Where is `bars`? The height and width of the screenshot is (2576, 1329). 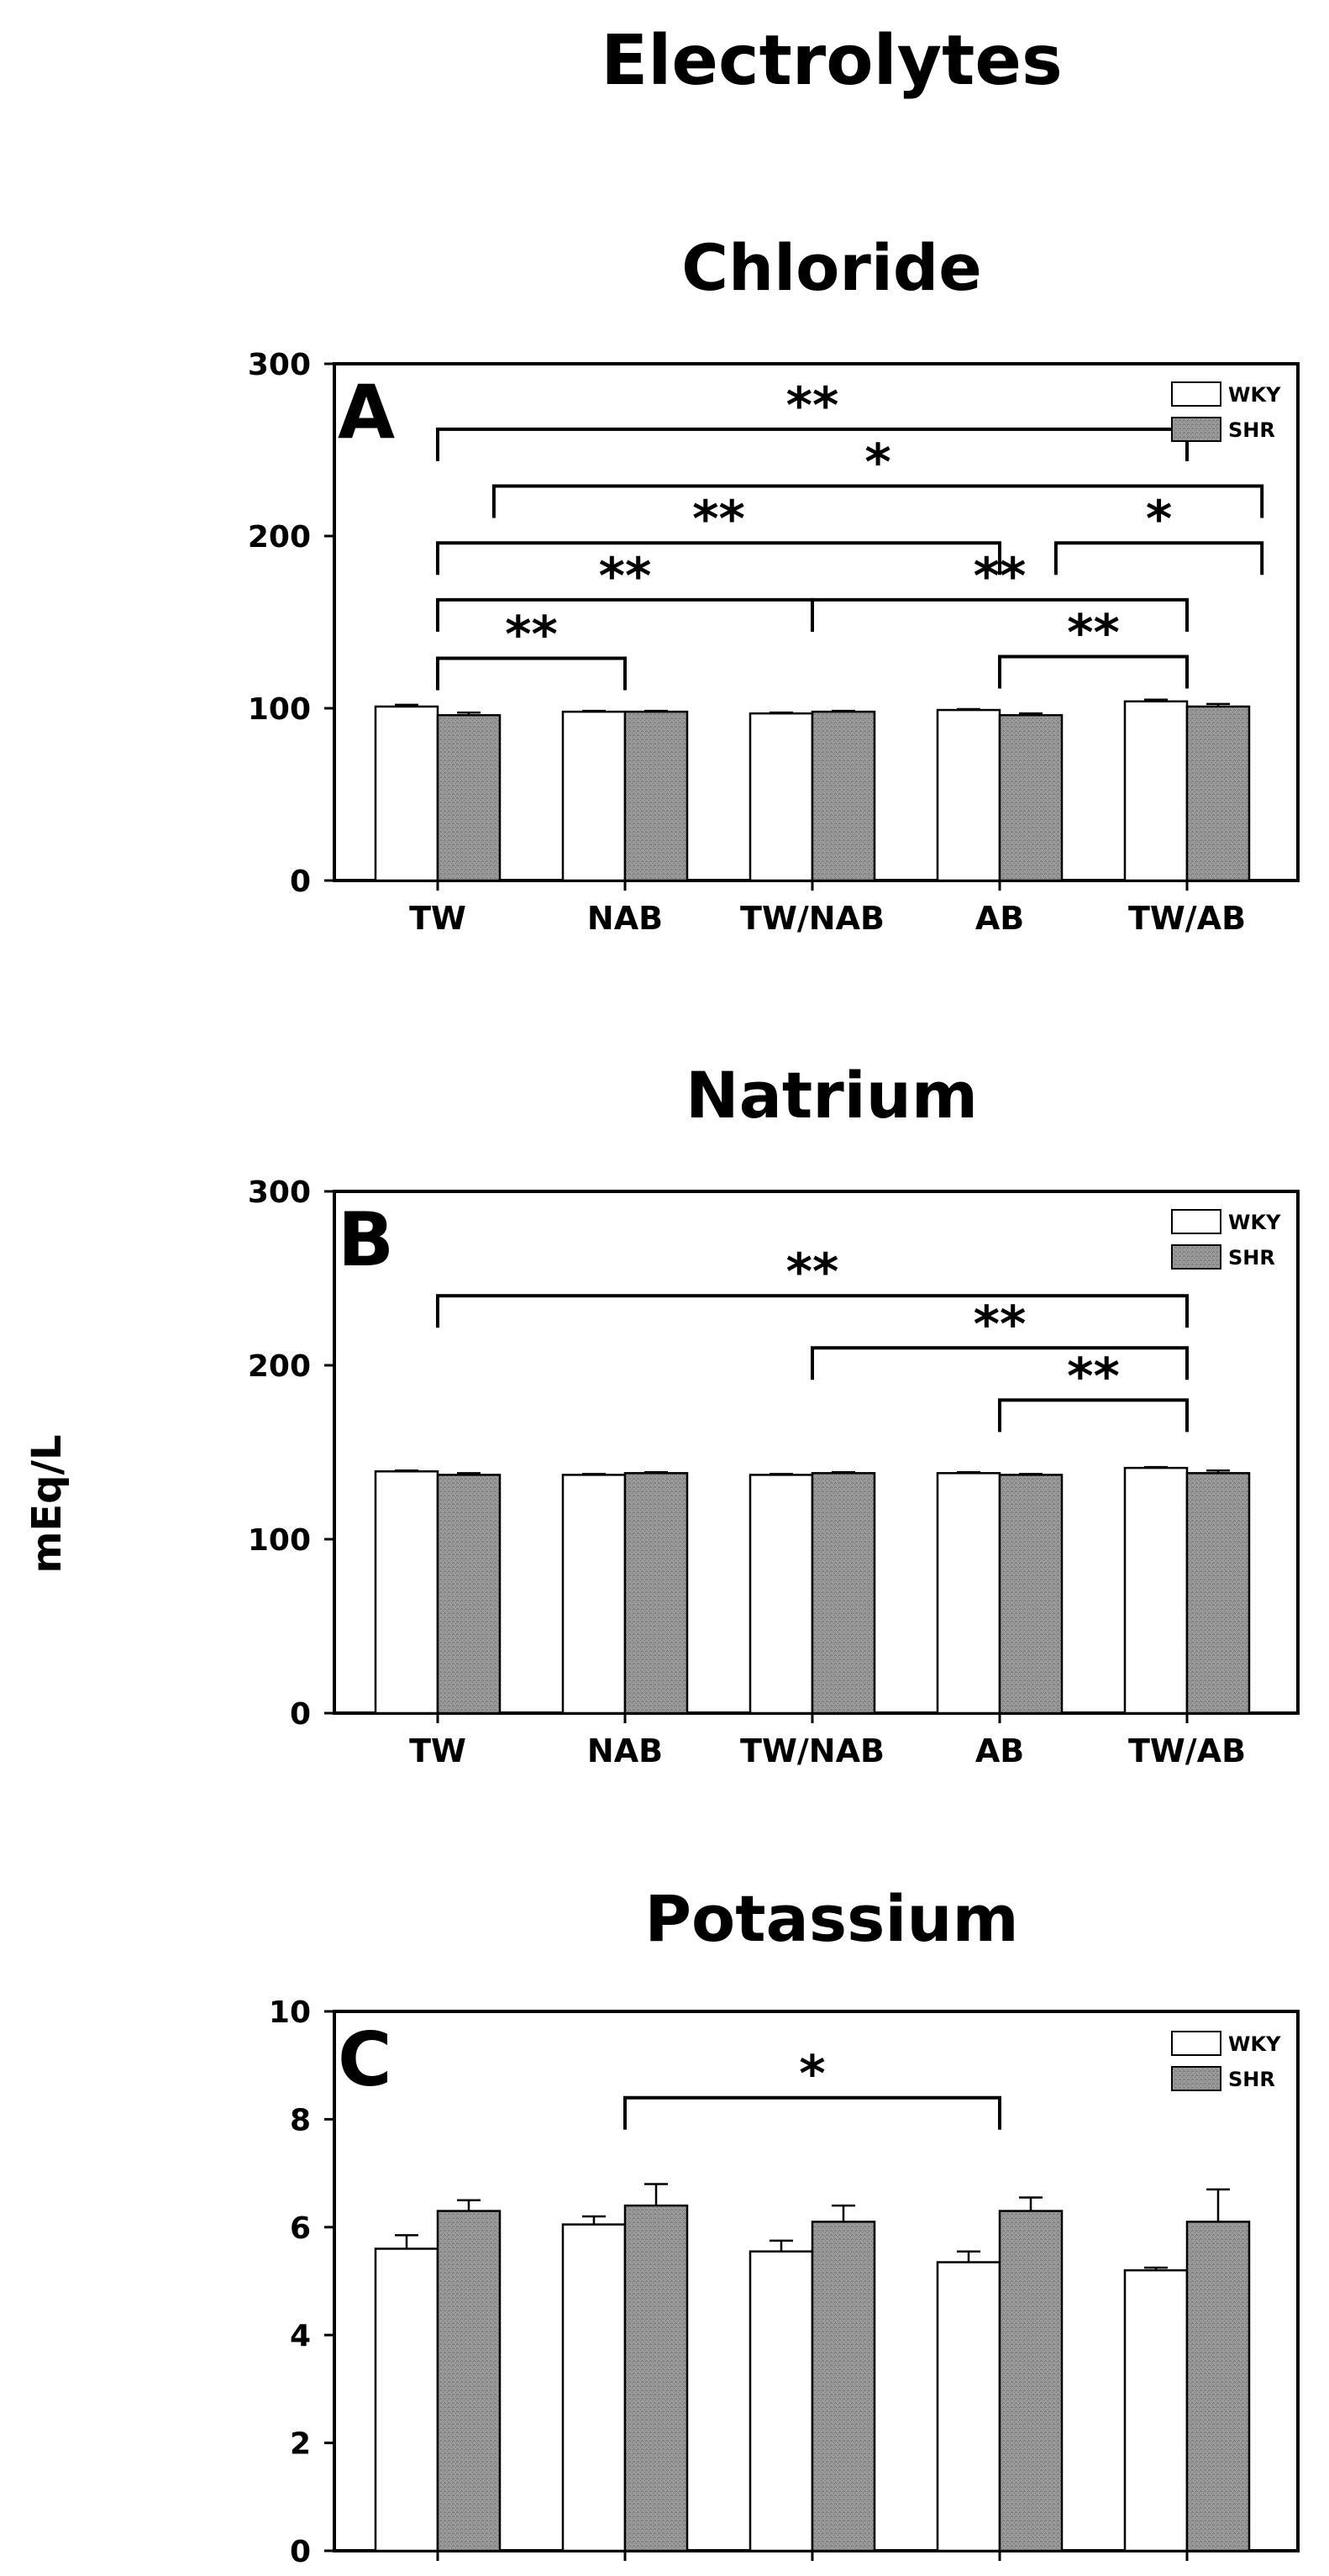 bars is located at coordinates (812, 1590).